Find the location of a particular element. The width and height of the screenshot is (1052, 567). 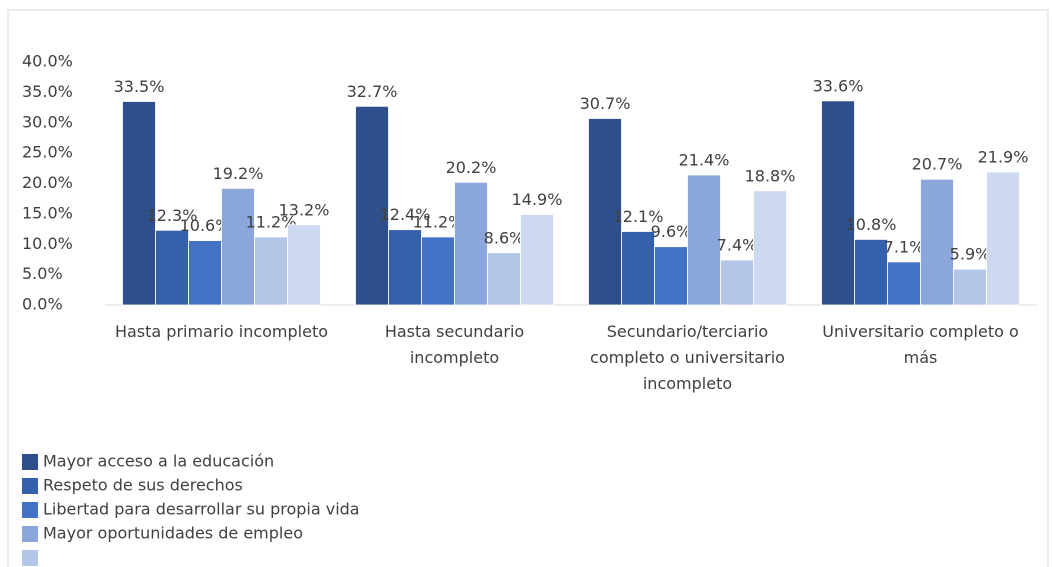

data-label: 5.9% is located at coordinates (970, 254).